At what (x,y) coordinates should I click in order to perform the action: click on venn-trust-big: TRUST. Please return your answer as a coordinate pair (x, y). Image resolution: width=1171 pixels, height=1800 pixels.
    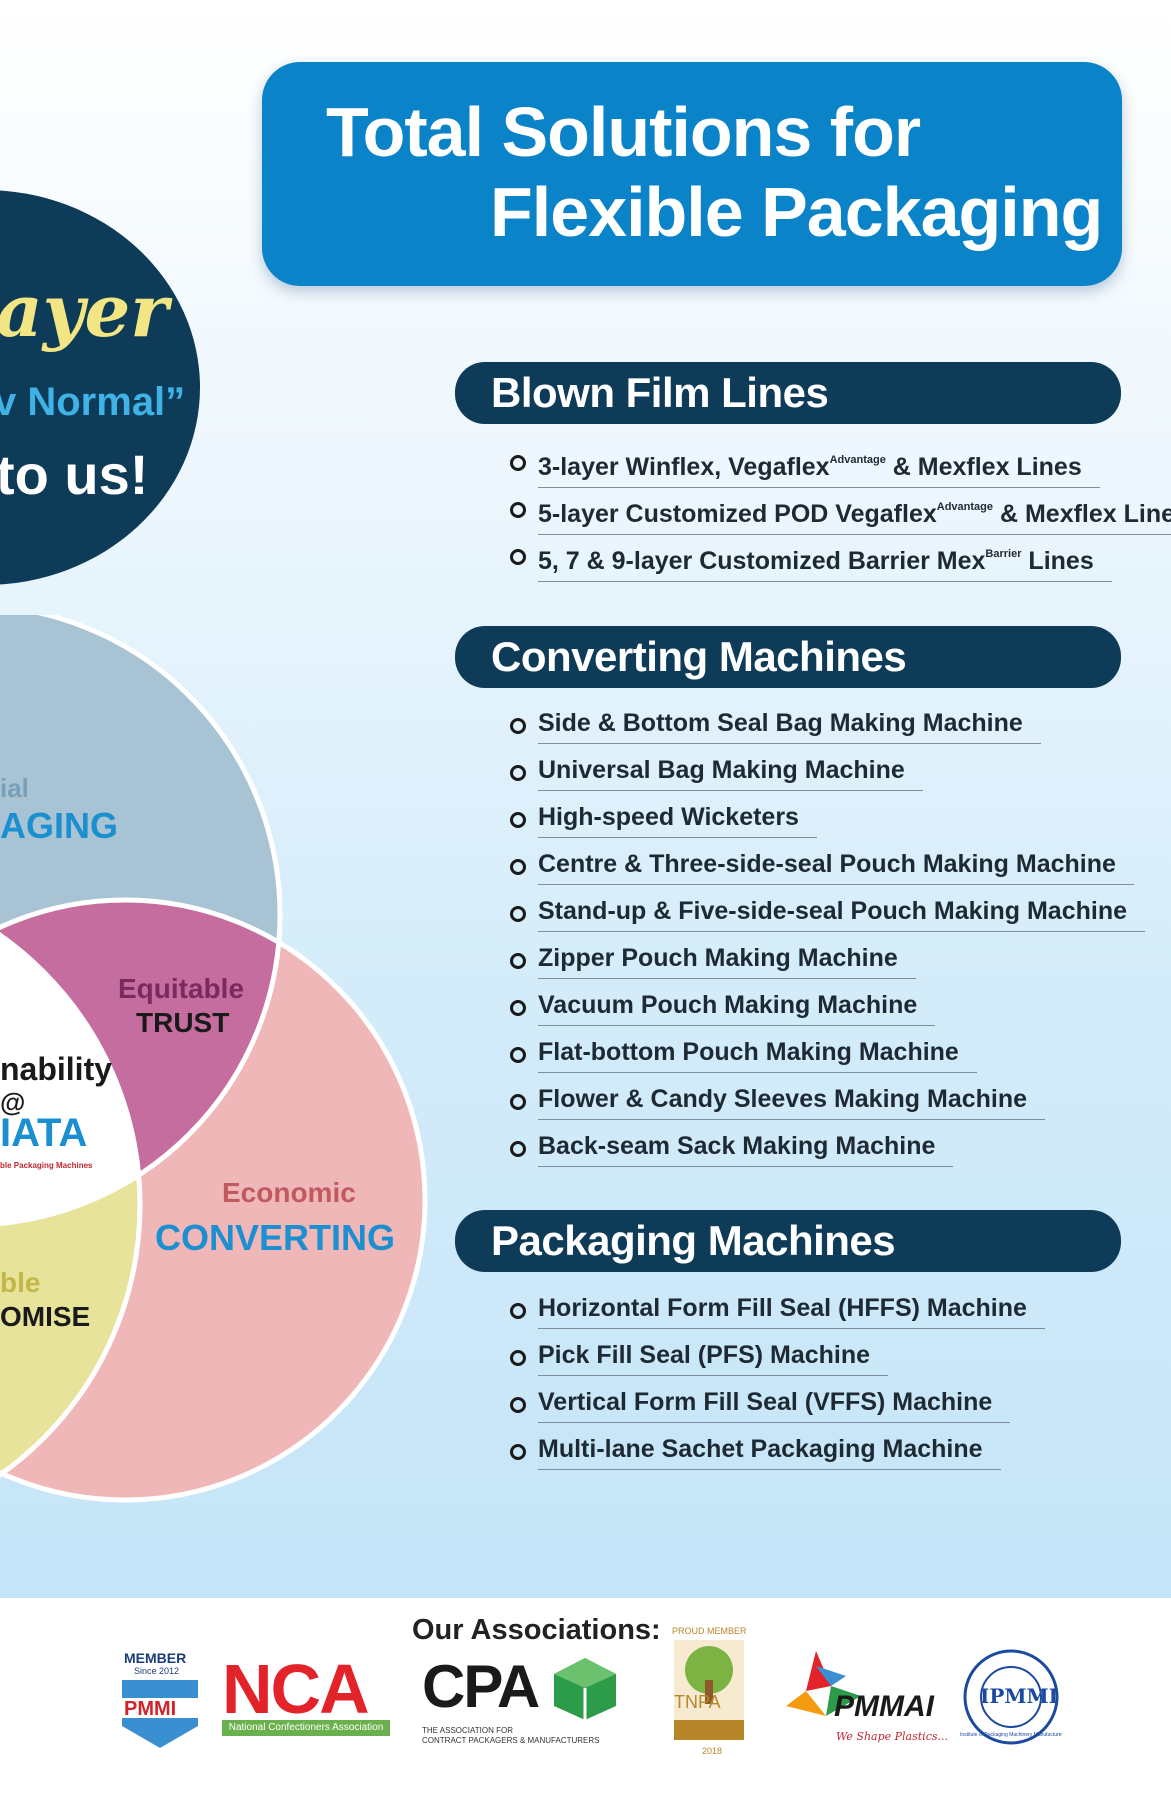
    Looking at the image, I should click on (183, 1022).